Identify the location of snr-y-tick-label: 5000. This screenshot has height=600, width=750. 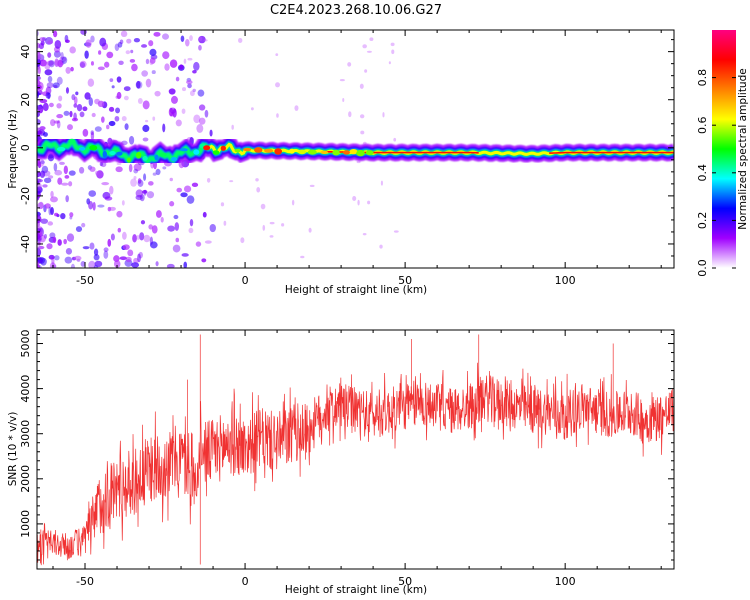
(25, 344).